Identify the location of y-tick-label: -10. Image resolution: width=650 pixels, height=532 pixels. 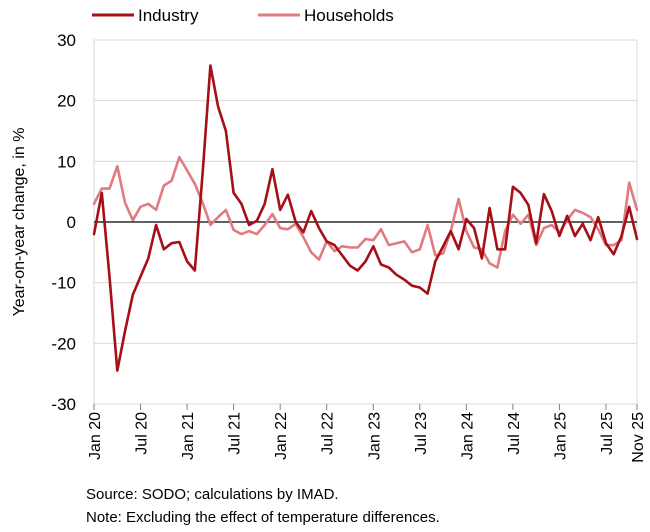
(63, 283).